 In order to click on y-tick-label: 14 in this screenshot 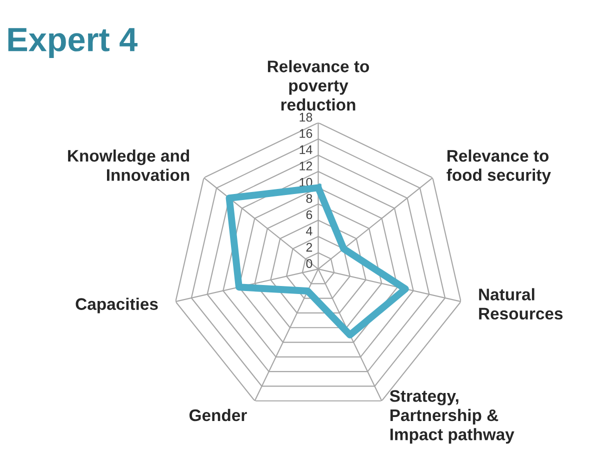, I will do `click(306, 149)`.